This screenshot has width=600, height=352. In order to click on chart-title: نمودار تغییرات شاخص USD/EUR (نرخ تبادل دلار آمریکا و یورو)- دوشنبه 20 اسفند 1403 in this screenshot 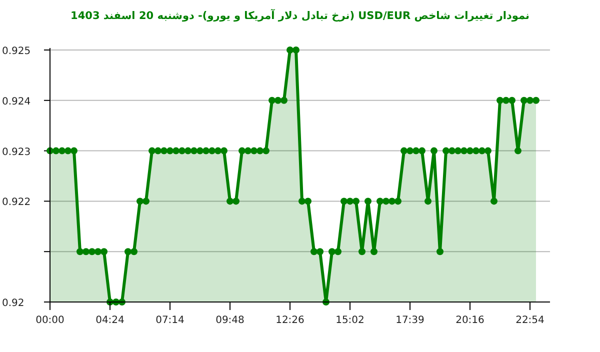, I will do `click(300, 15)`.